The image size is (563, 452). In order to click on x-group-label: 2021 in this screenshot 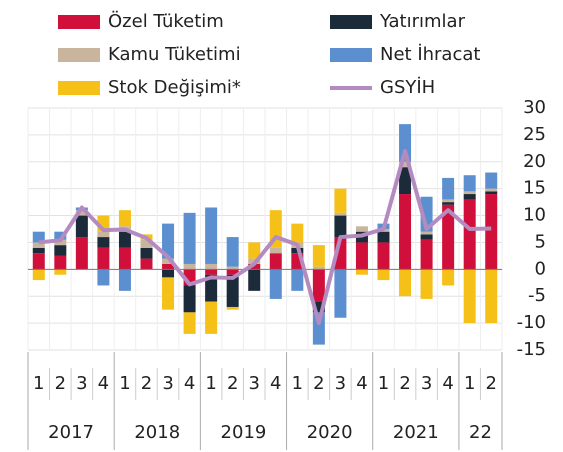, I will do `click(416, 432)`.